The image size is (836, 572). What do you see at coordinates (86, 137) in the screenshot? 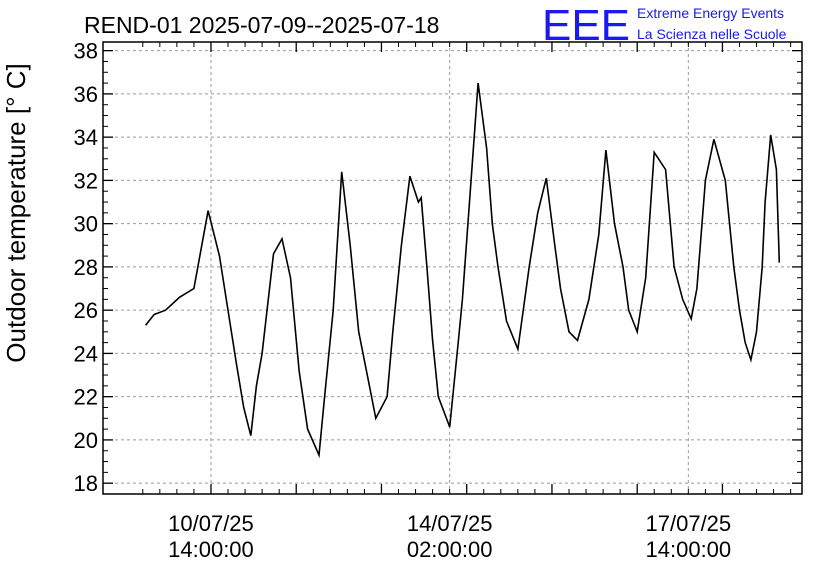
I see `y-tick-label: 34` at bounding box center [86, 137].